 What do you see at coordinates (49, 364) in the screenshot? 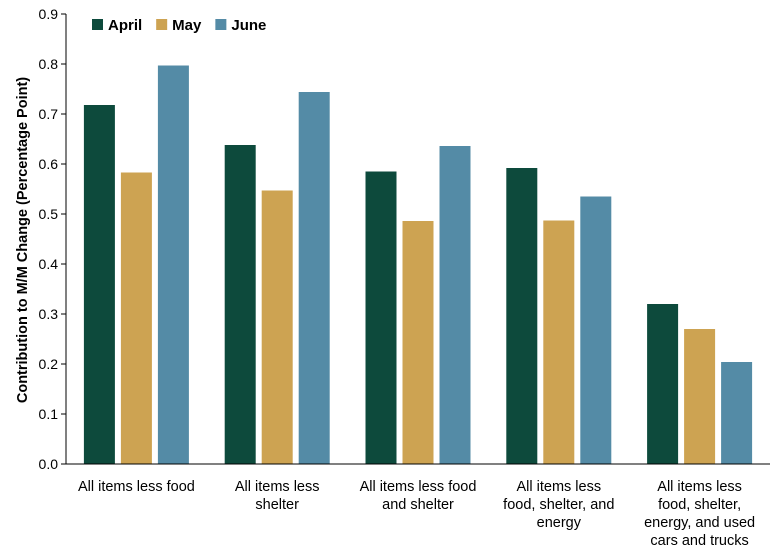
I see `y-tick-label: 0.2` at bounding box center [49, 364].